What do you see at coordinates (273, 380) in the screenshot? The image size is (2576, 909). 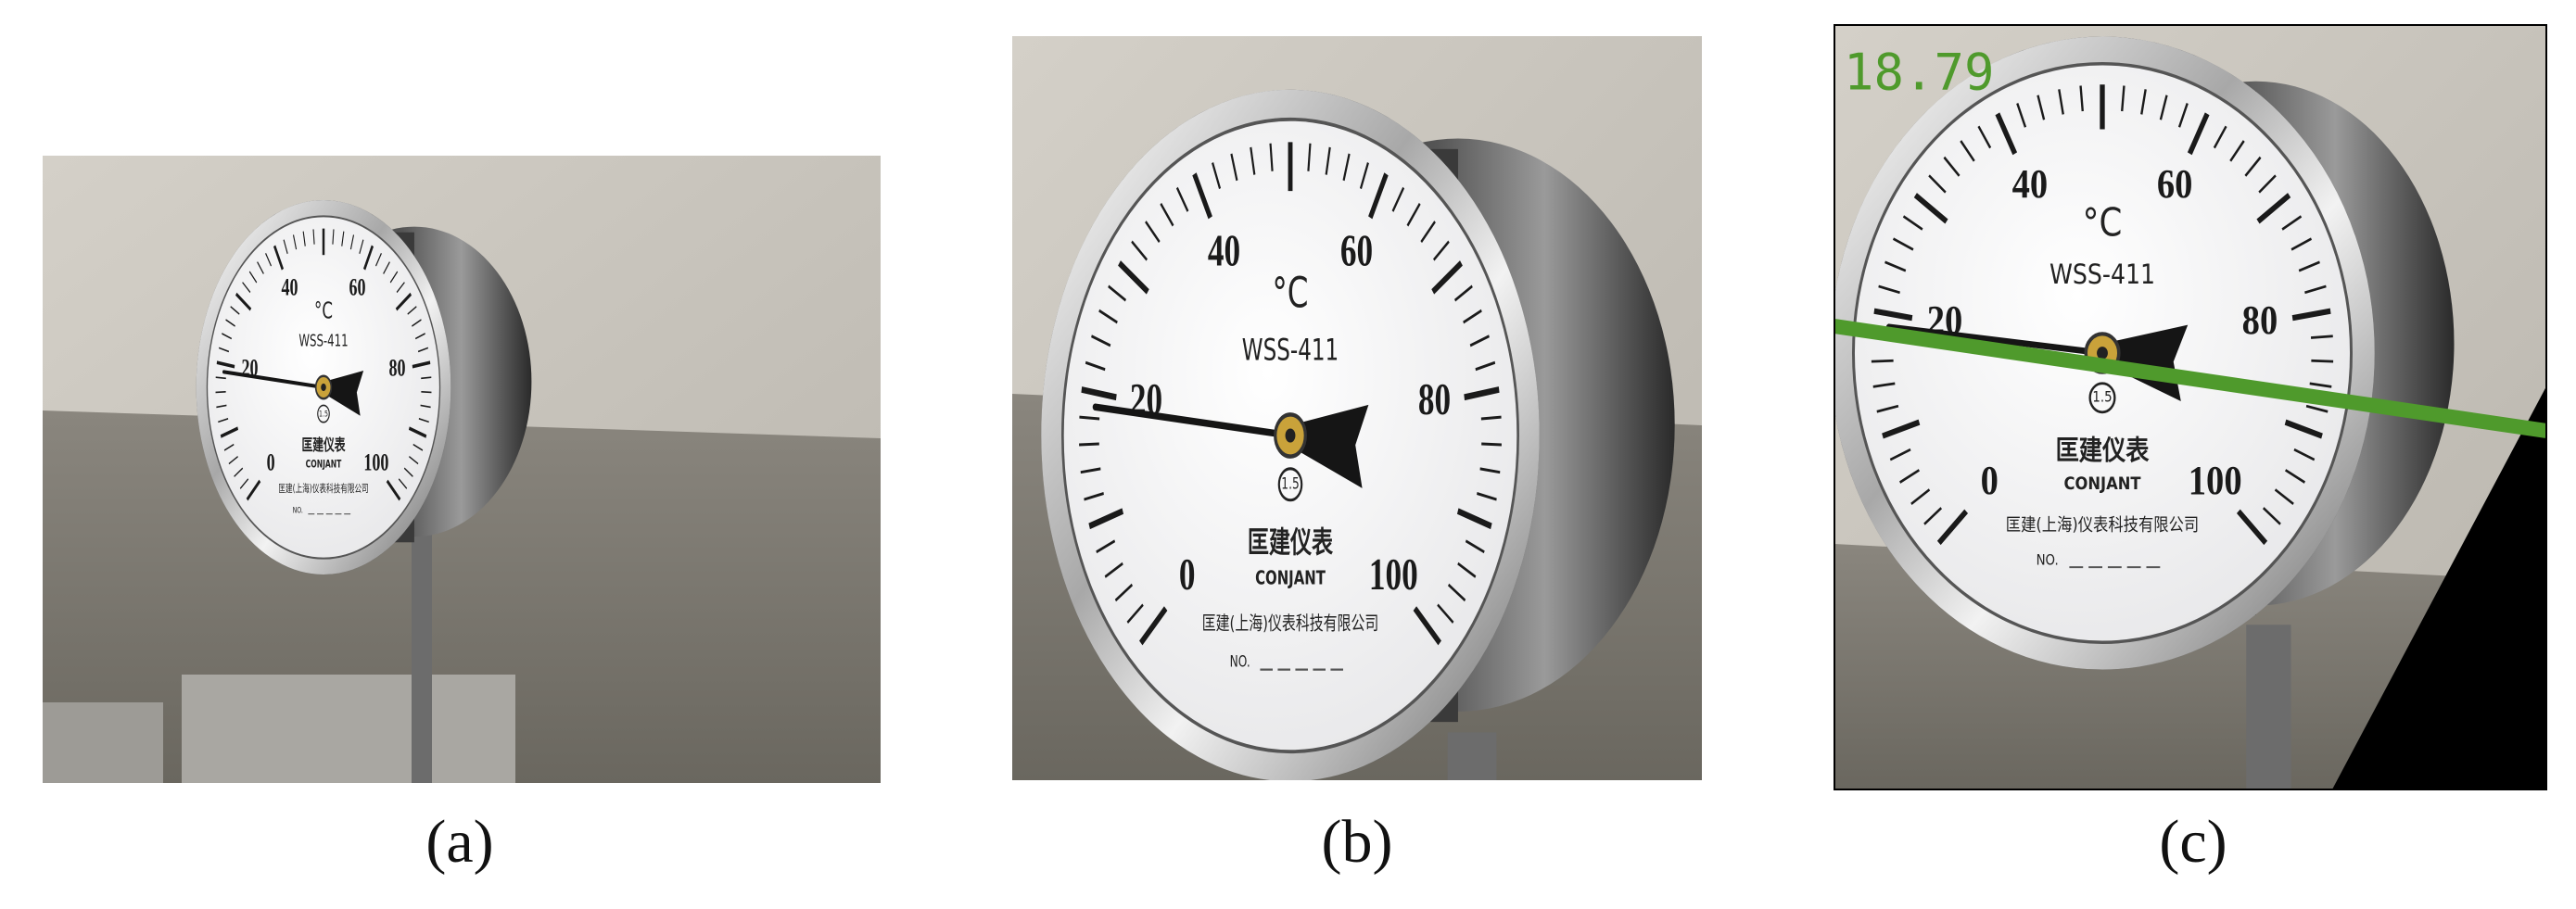 I see `needle` at bounding box center [273, 380].